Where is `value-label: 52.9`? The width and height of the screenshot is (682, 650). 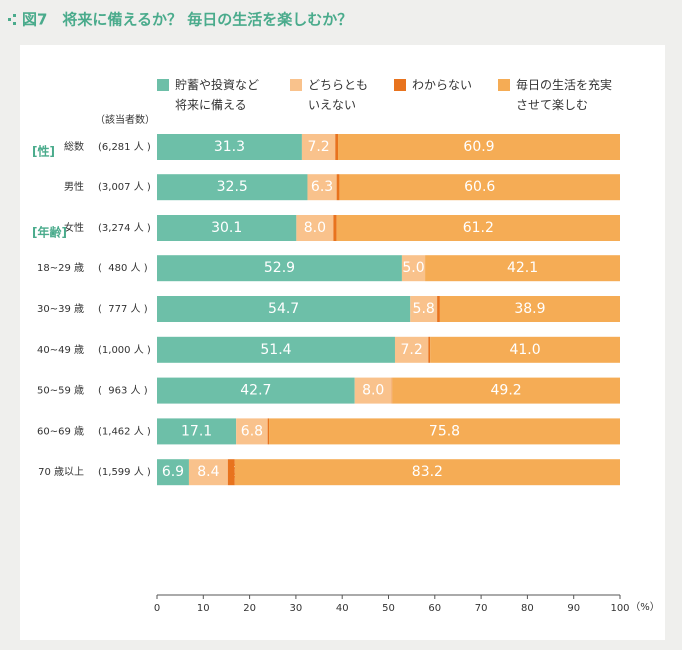
value-label: 52.9 is located at coordinates (279, 268).